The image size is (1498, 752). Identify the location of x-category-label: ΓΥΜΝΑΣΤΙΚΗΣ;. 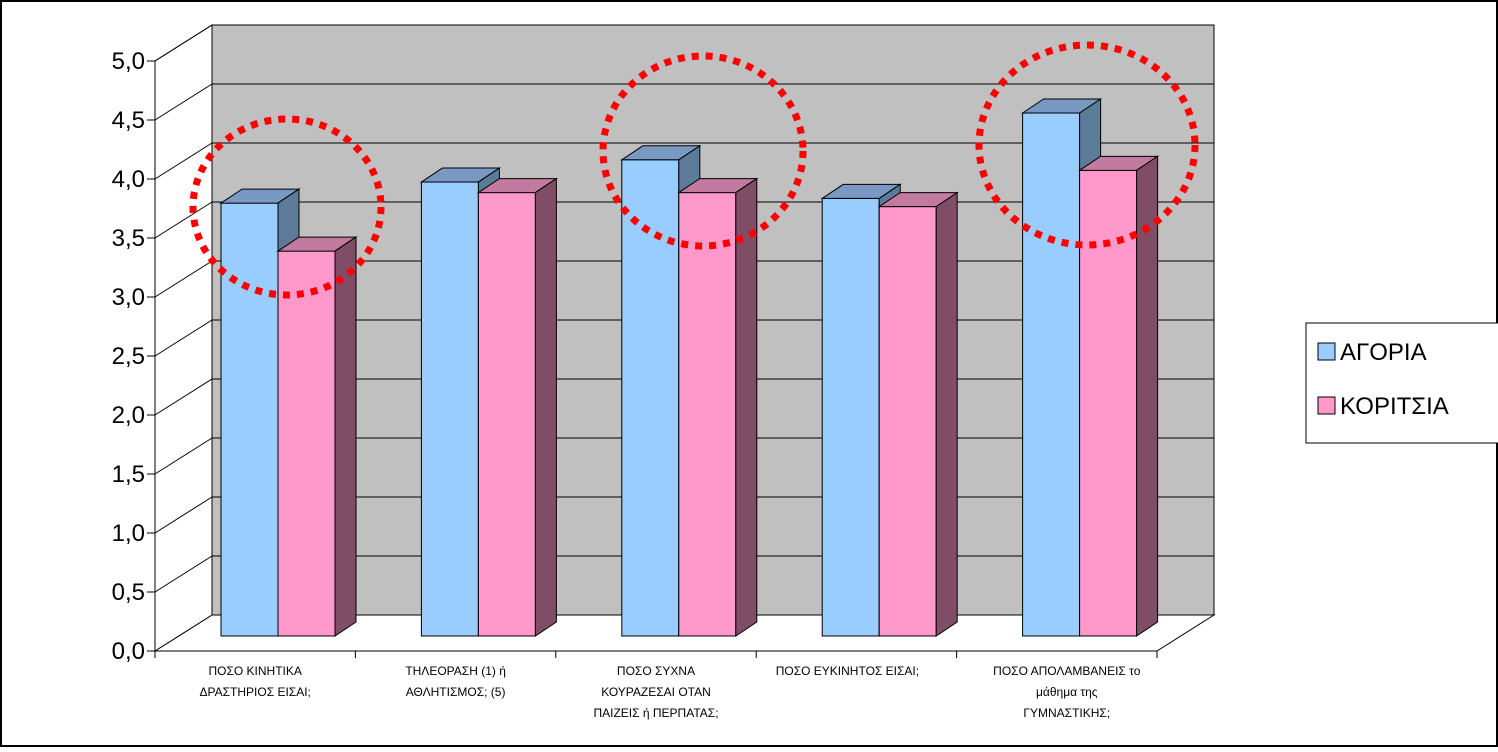
(1066, 713).